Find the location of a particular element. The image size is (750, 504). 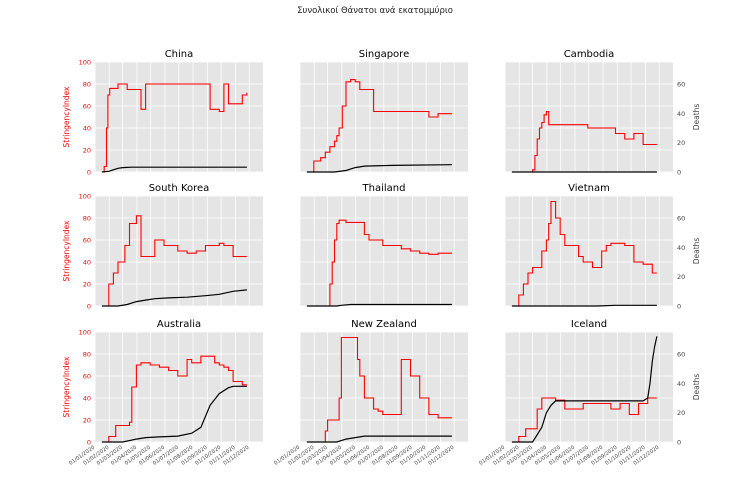

panel-title: Thailand is located at coordinates (384, 188).